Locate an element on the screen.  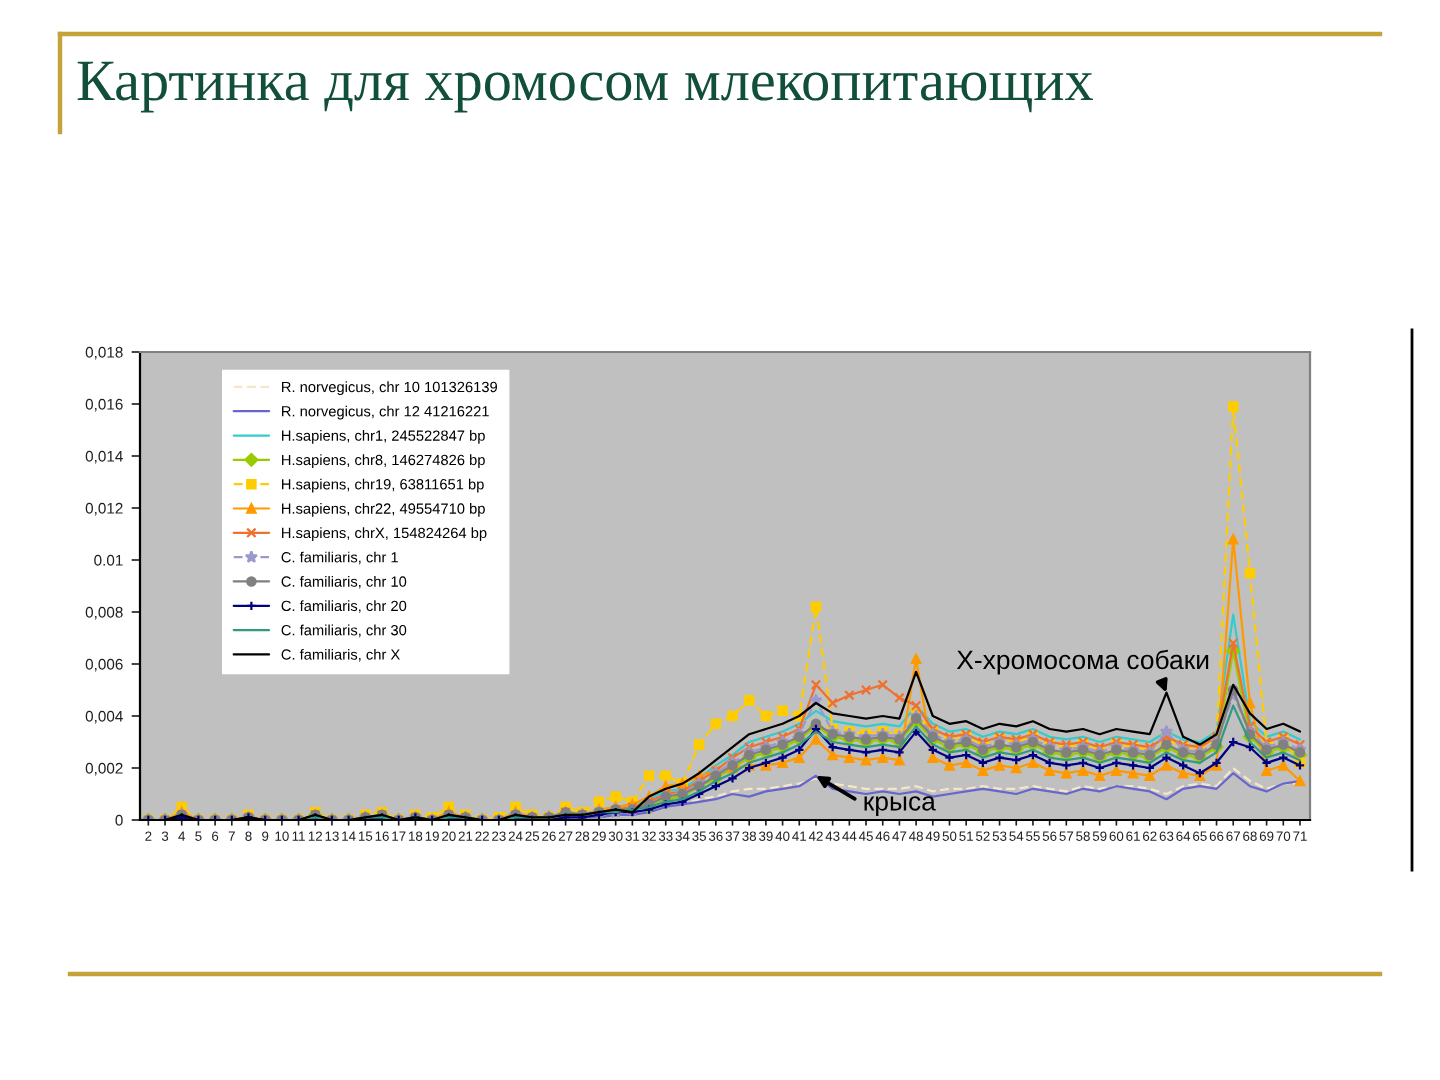
annotation: X-хромосома собаки is located at coordinates (1082, 662).